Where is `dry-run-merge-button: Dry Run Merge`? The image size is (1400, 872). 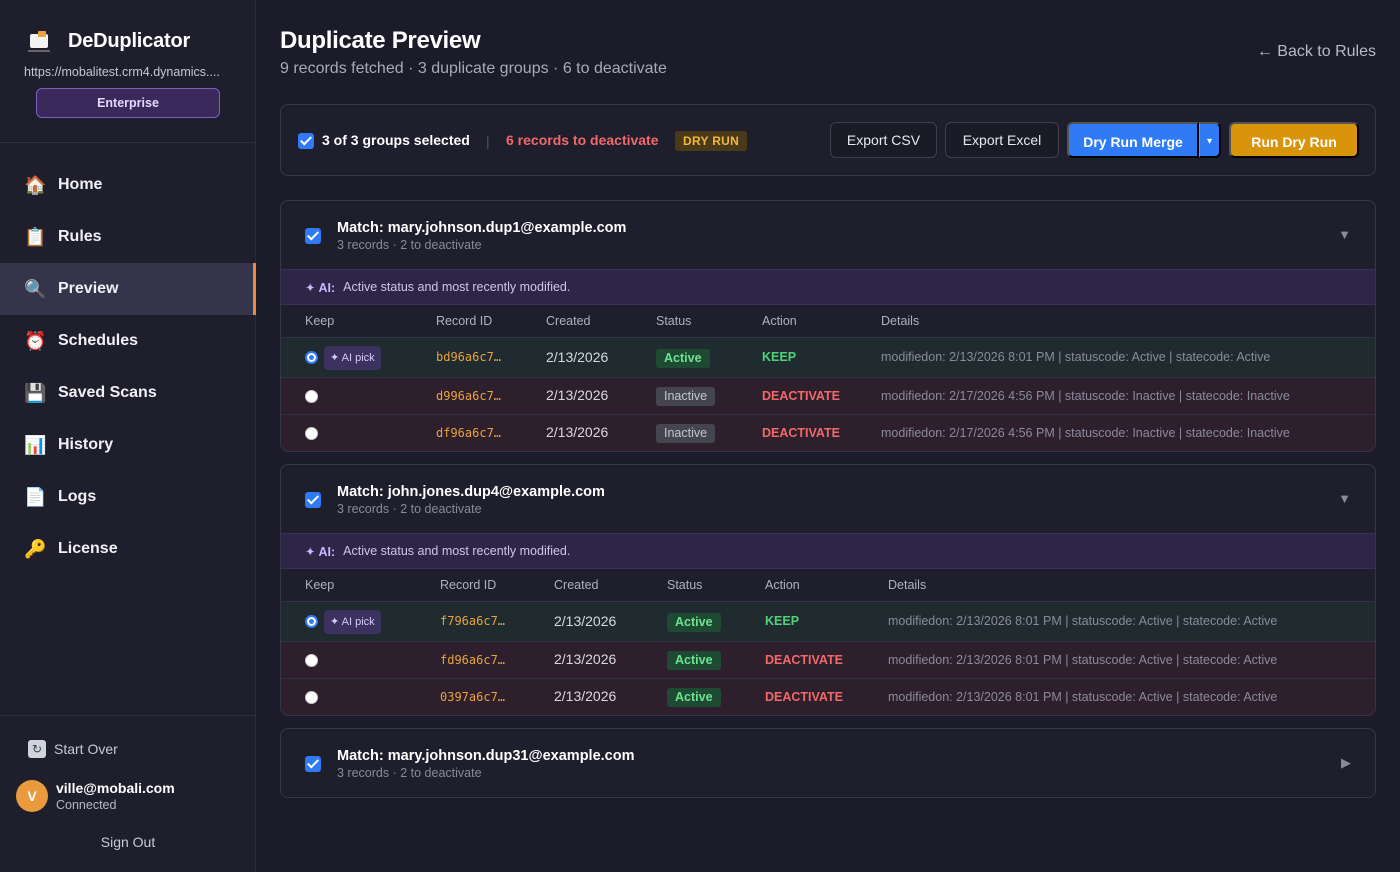 dry-run-merge-button: Dry Run Merge is located at coordinates (1133, 140).